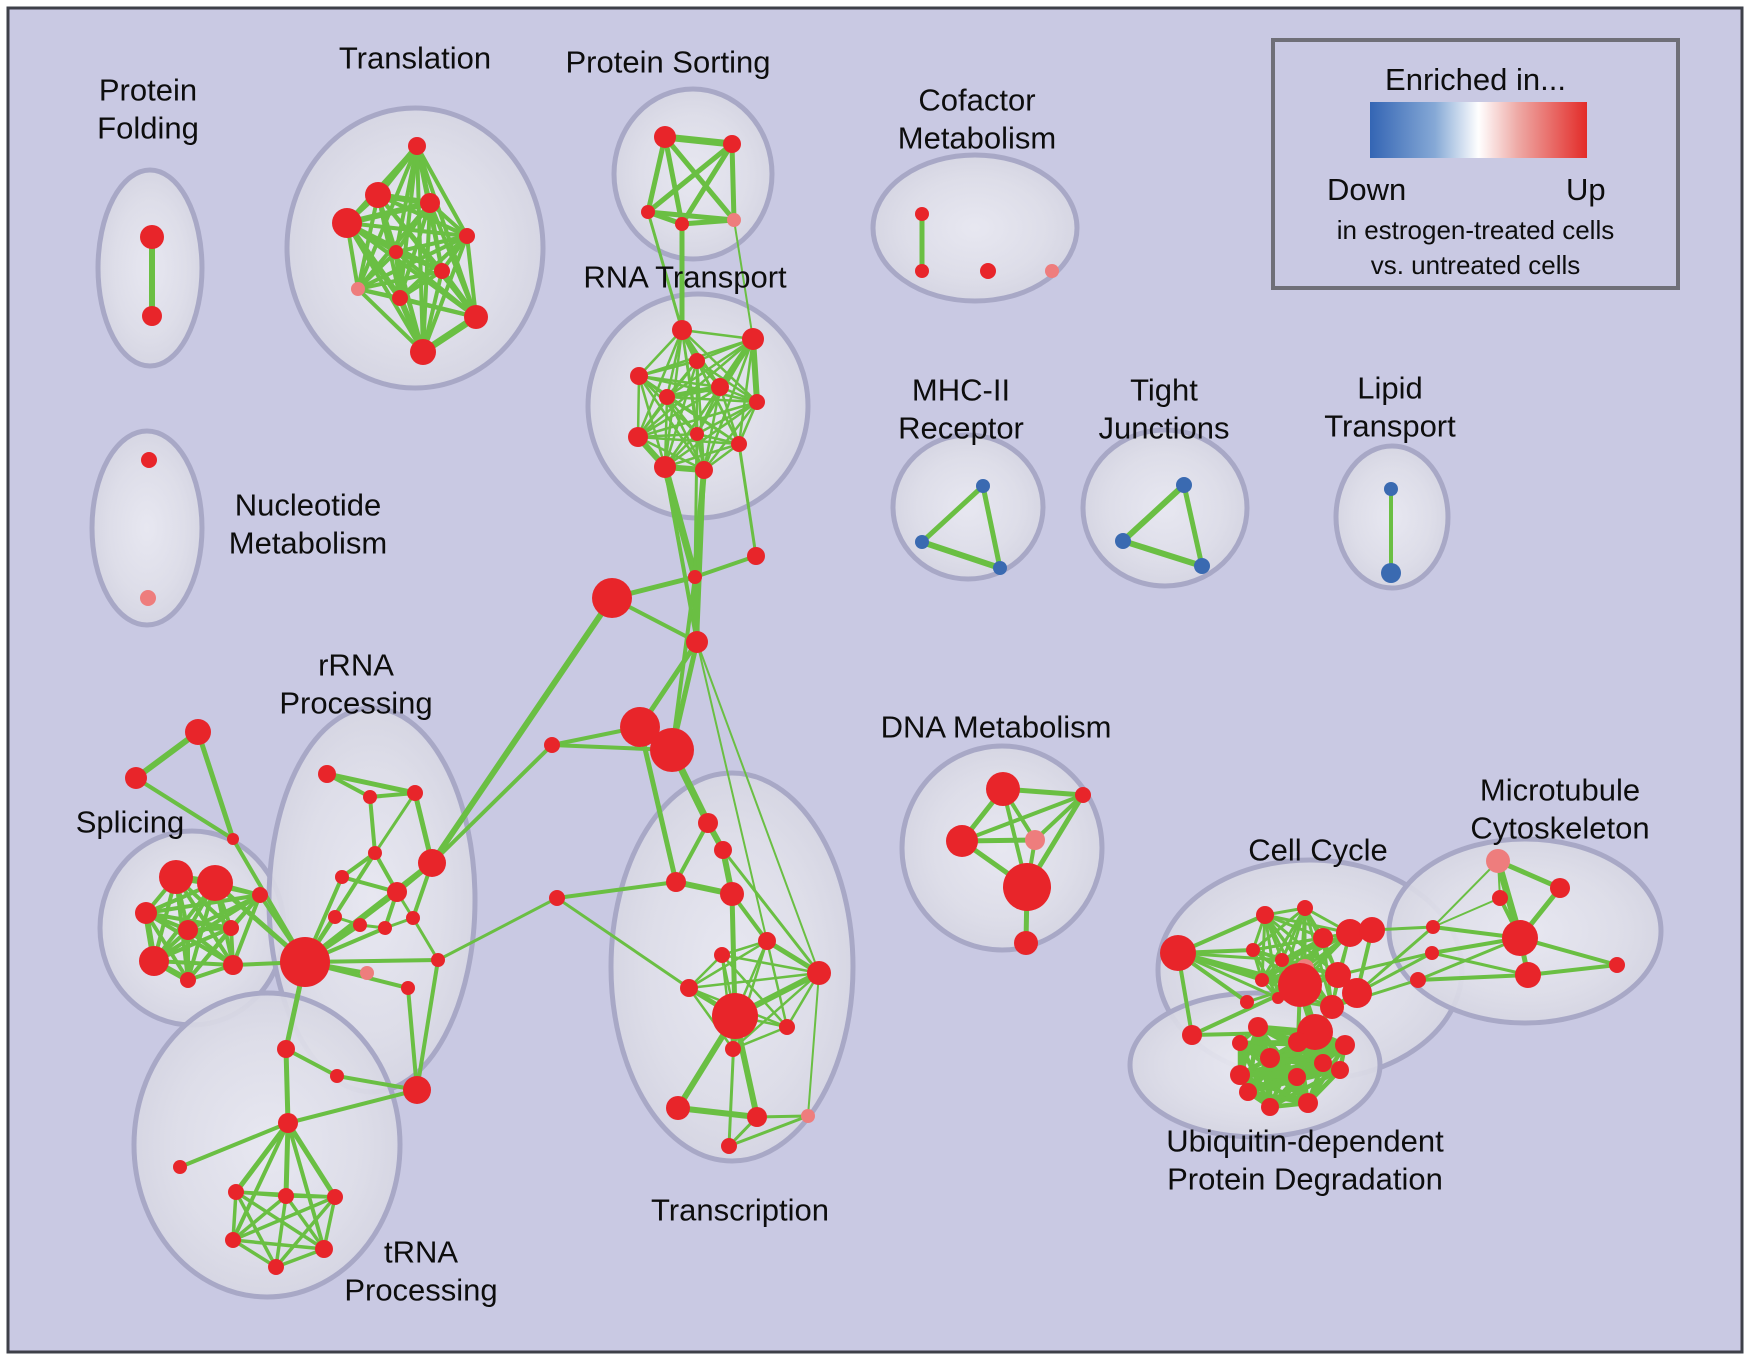 This screenshot has width=1750, height=1360. What do you see at coordinates (1297, 1077) in the screenshot?
I see `node-ub7` at bounding box center [1297, 1077].